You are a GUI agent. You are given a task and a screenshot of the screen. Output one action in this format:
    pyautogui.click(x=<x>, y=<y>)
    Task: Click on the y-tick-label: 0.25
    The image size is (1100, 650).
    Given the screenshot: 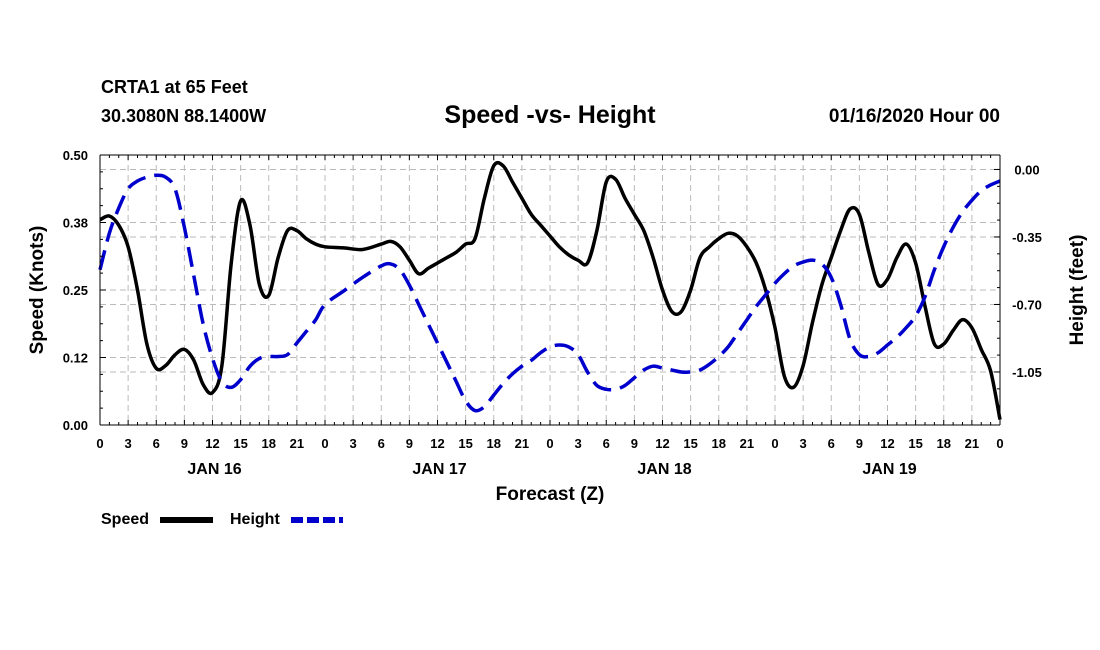 What is the action you would take?
    pyautogui.click(x=75, y=290)
    